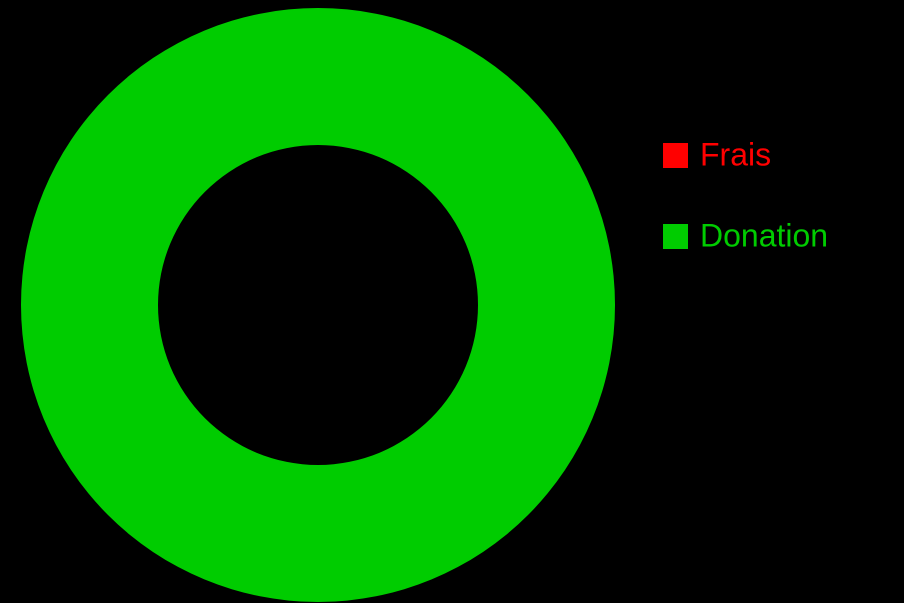 This screenshot has width=904, height=603. What do you see at coordinates (764, 235) in the screenshot?
I see `legend-label: Donation` at bounding box center [764, 235].